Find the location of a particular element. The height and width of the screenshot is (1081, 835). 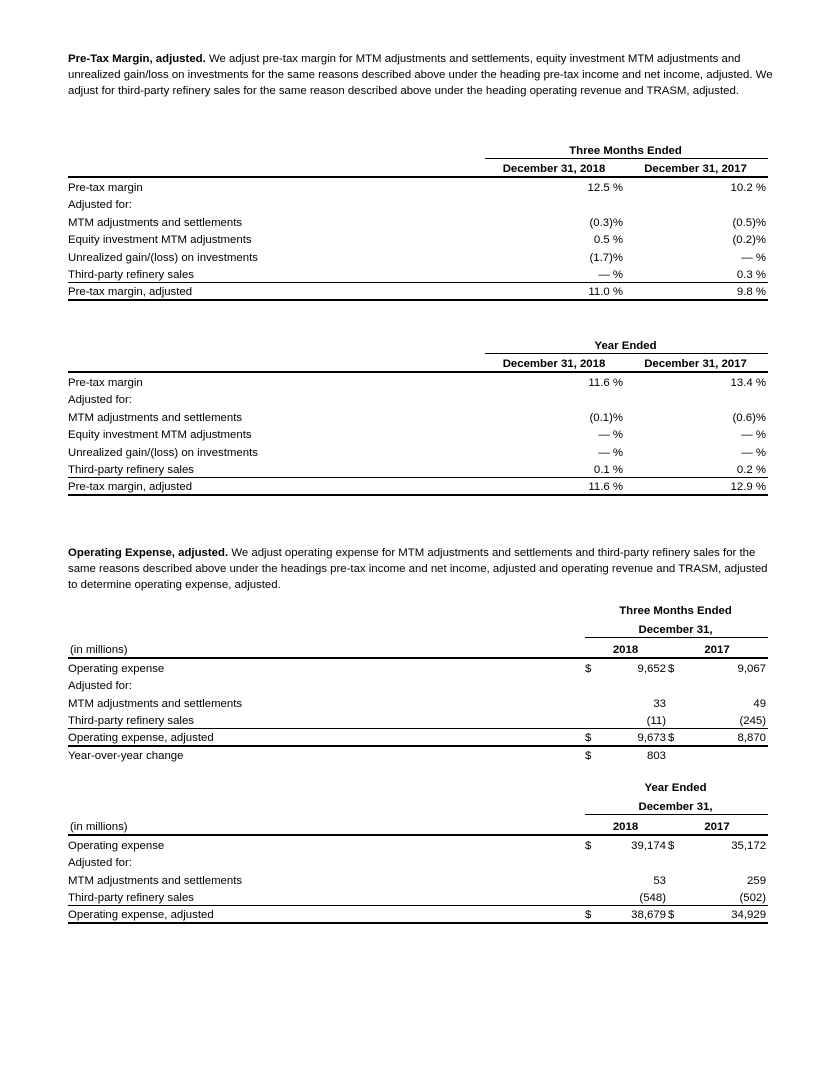

value-2018: (0.1)% is located at coordinates (606, 417).